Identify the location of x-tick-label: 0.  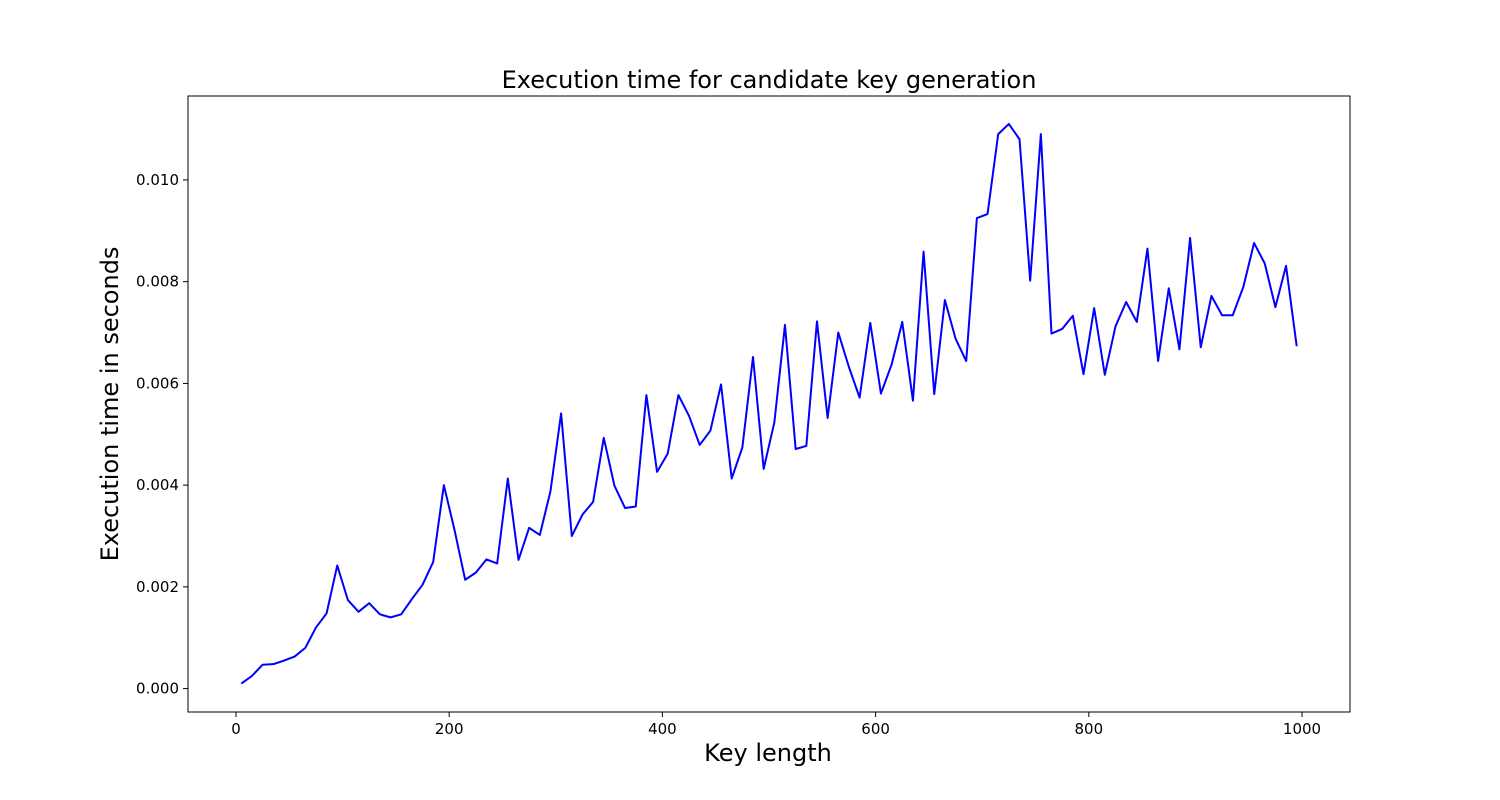
(236, 729).